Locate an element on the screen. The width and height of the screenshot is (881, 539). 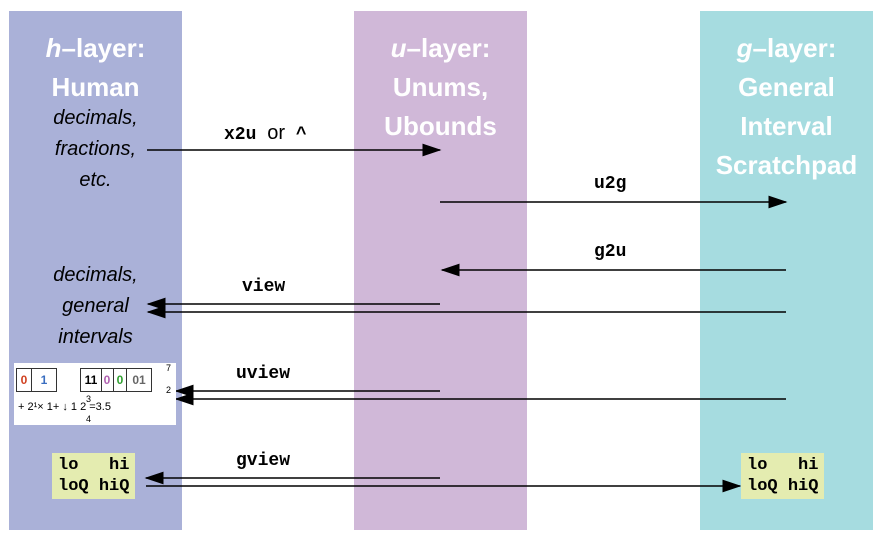
es-bits: 0 is located at coordinates (120, 380).